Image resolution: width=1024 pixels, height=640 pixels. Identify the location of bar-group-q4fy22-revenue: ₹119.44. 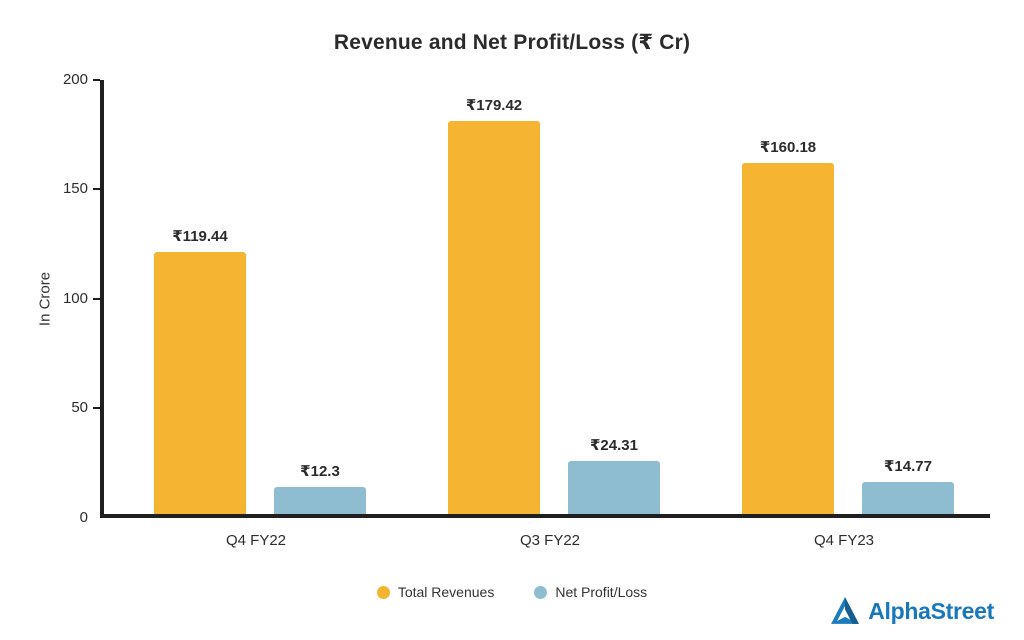
(200, 370).